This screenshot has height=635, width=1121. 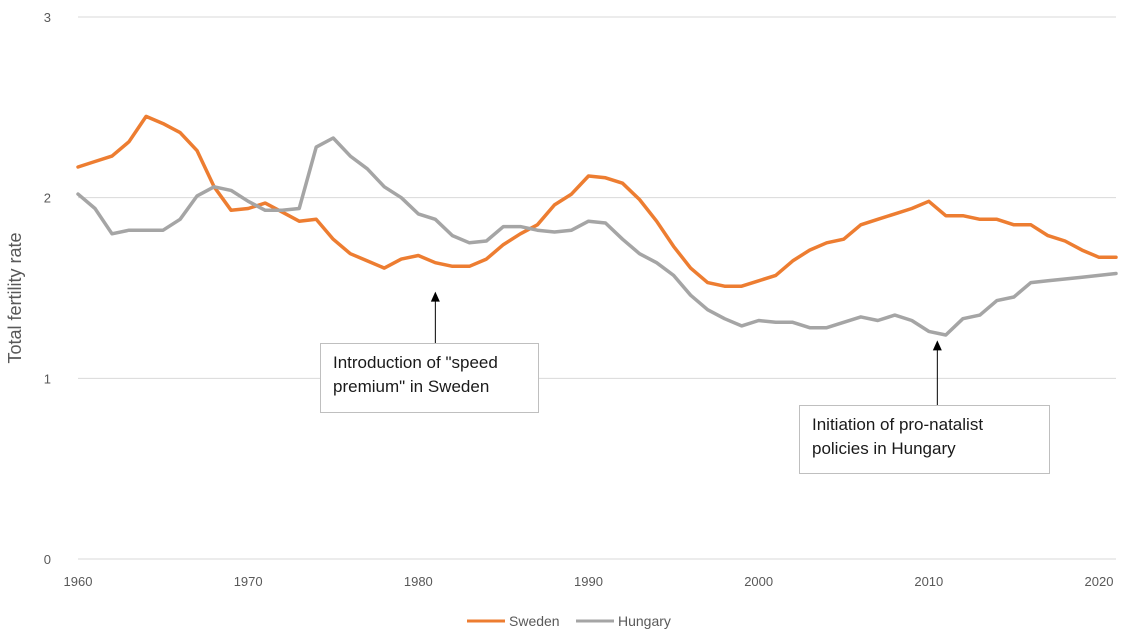 What do you see at coordinates (47, 378) in the screenshot?
I see `y-tick-label: 1` at bounding box center [47, 378].